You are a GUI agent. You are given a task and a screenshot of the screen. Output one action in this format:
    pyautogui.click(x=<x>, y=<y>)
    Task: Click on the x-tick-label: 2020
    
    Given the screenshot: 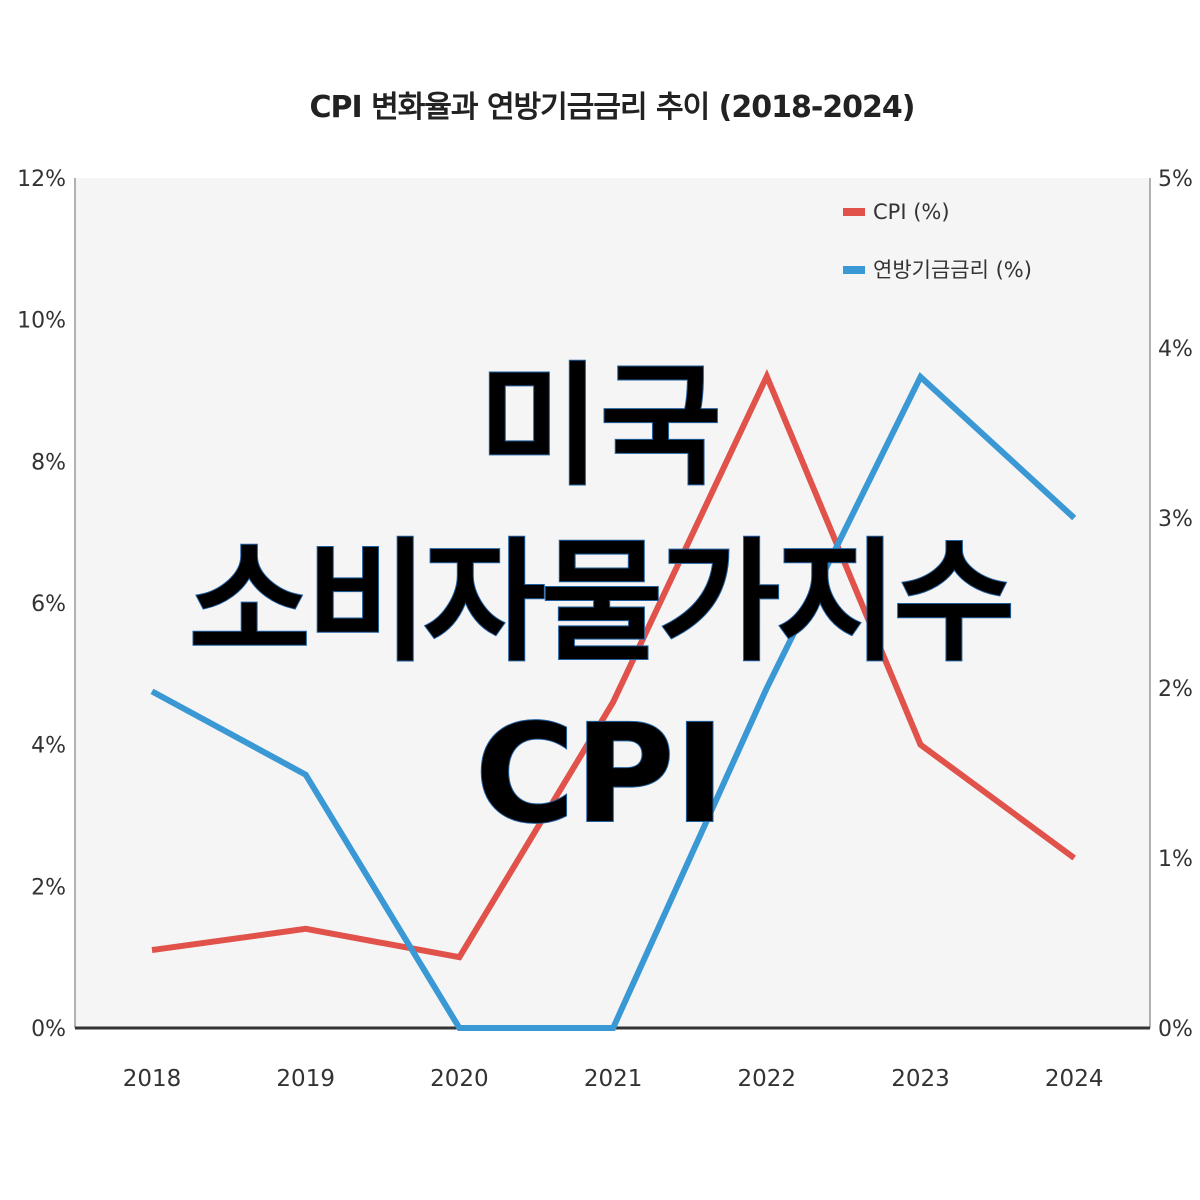 What is the action you would take?
    pyautogui.click(x=459, y=1079)
    